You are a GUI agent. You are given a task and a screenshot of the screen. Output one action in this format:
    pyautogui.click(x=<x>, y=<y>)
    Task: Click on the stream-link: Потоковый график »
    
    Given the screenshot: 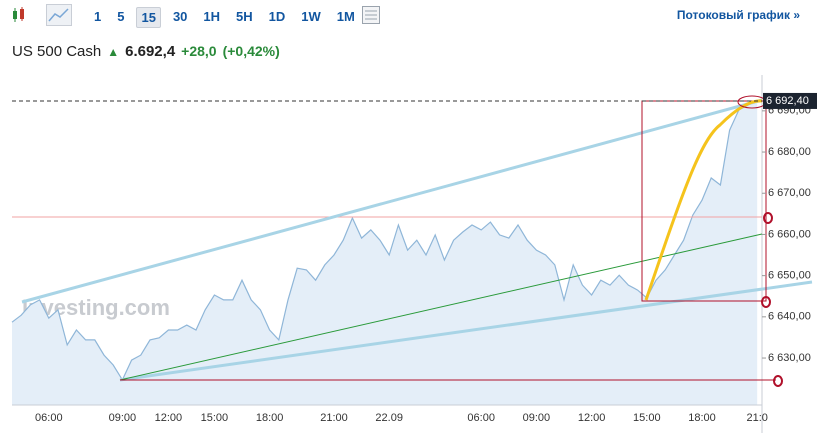 What is the action you would take?
    pyautogui.click(x=738, y=15)
    